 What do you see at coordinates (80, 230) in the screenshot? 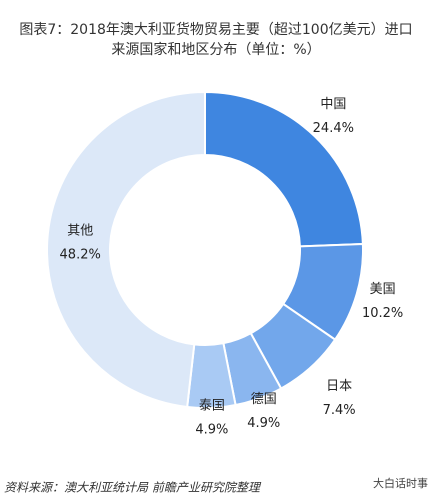
I see `slice-label: 其他` at bounding box center [80, 230].